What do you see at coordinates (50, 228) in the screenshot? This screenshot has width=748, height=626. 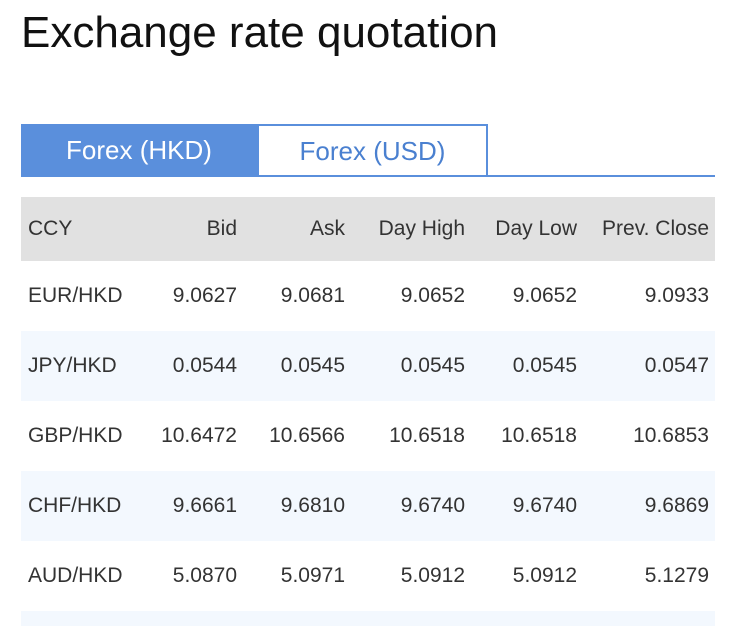 I see `currency-pair: CCY` at bounding box center [50, 228].